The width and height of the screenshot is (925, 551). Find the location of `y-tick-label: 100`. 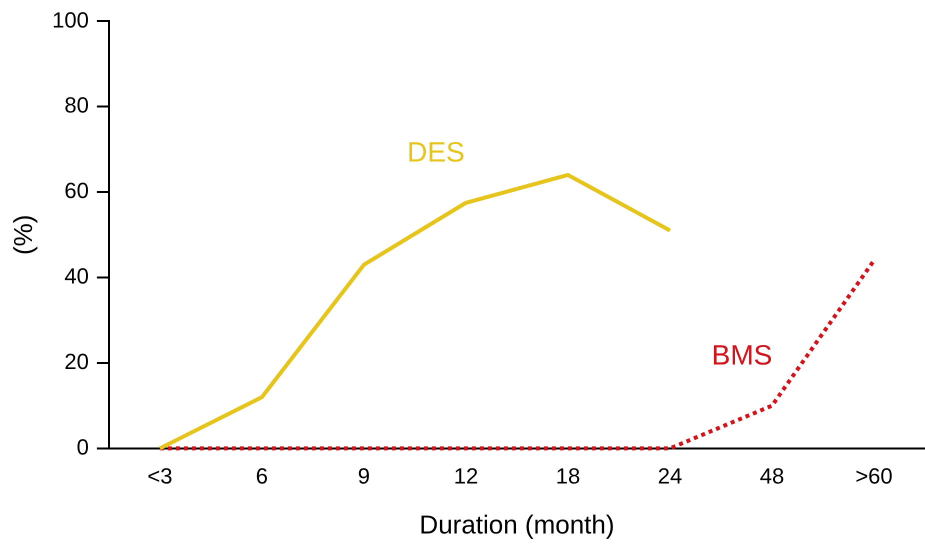

y-tick-label: 100 is located at coordinates (70, 19).